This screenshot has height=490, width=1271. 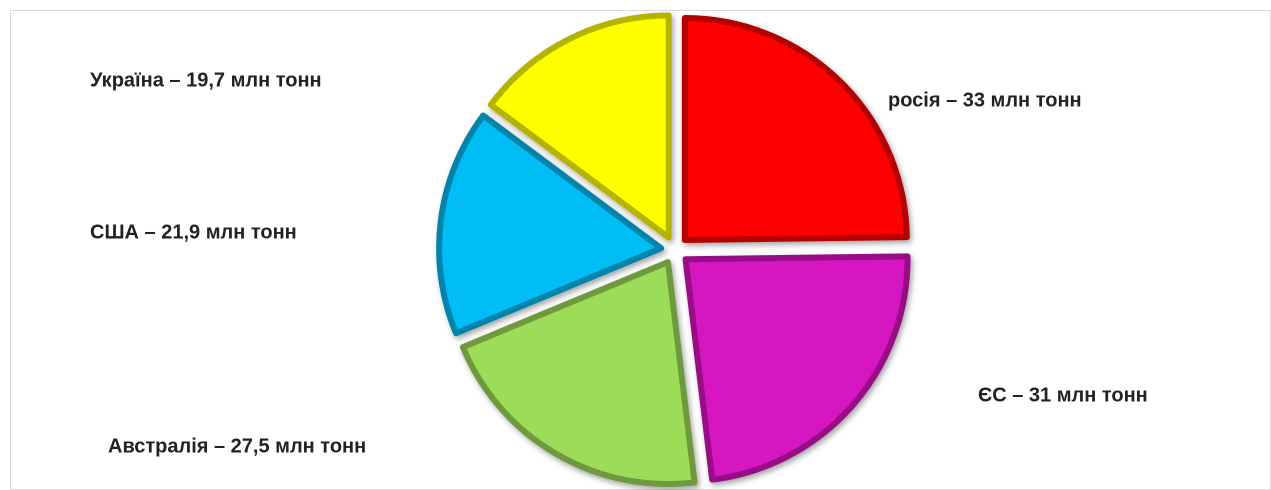 What do you see at coordinates (193, 232) in the screenshot?
I see `slice-label: США – 21,9 млн тонн` at bounding box center [193, 232].